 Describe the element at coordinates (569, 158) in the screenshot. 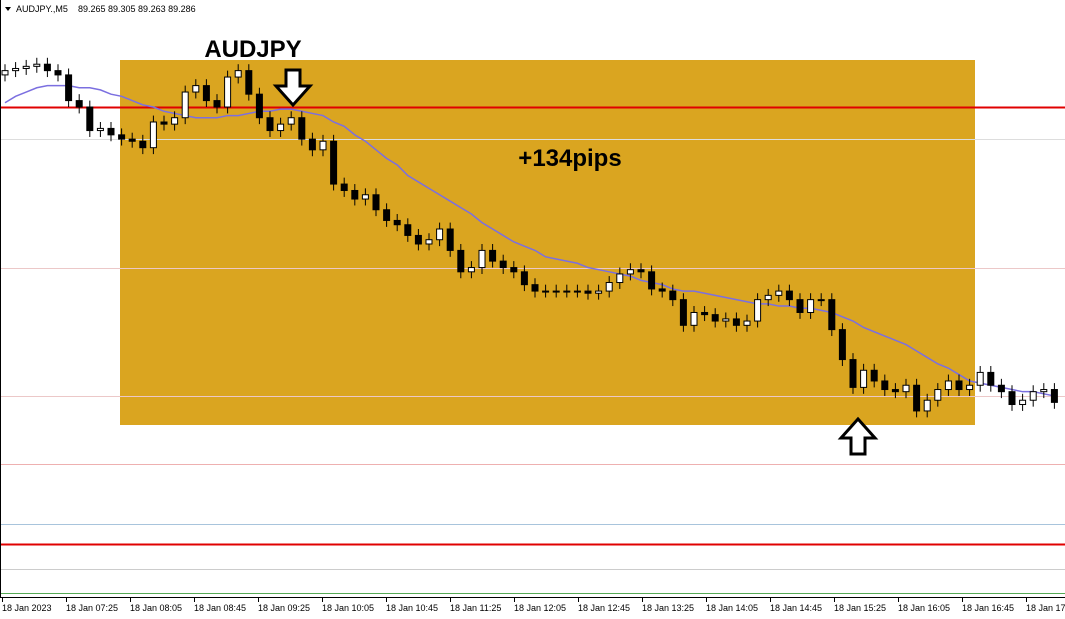

I see `annotation: +134pips` at that location.